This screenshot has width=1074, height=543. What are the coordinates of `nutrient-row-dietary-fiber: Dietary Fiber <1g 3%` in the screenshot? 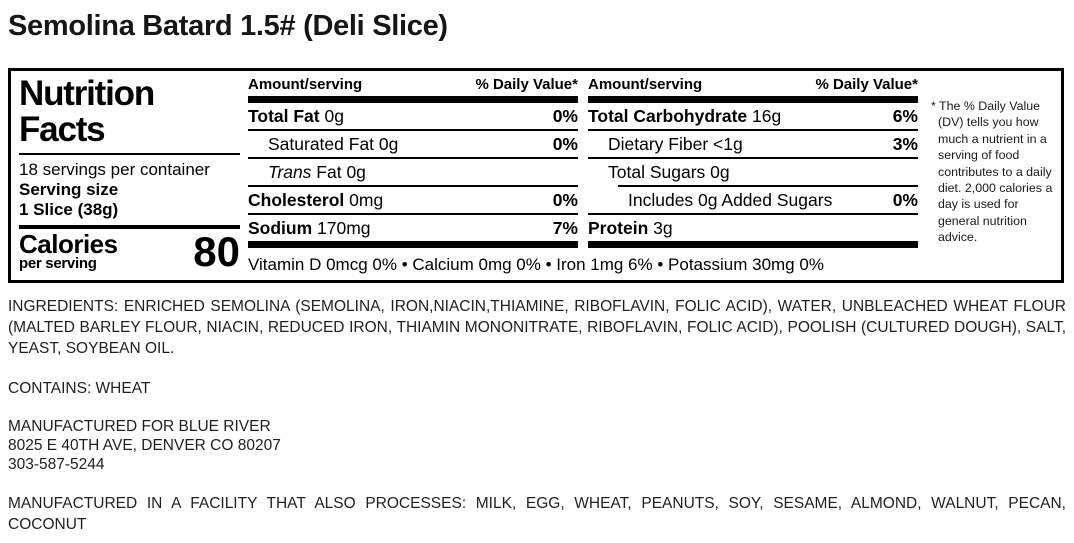 It's located at (753, 144).